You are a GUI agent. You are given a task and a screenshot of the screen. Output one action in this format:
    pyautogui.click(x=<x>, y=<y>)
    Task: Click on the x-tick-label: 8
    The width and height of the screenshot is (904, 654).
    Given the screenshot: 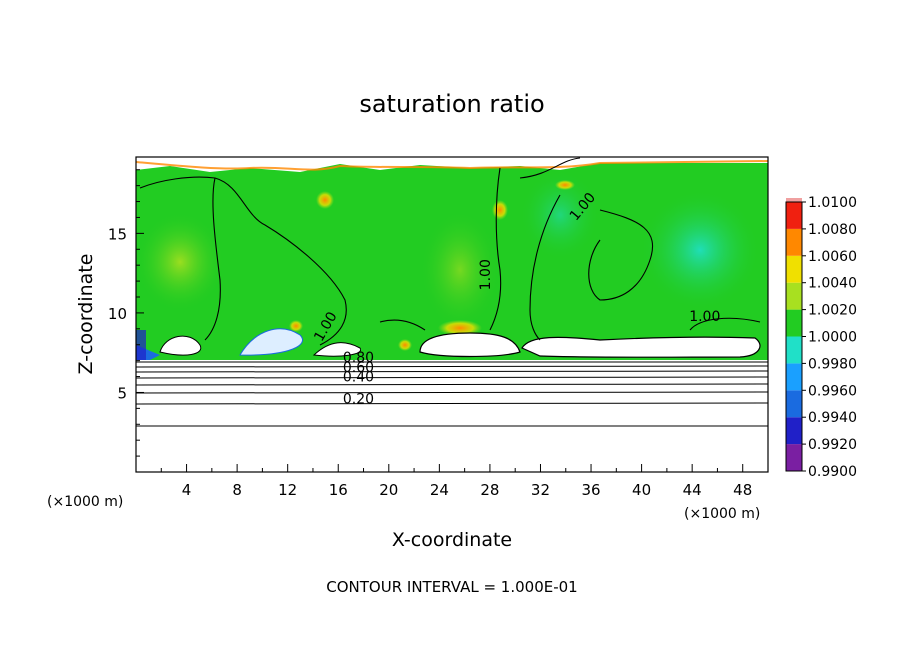 What is the action you would take?
    pyautogui.click(x=237, y=490)
    